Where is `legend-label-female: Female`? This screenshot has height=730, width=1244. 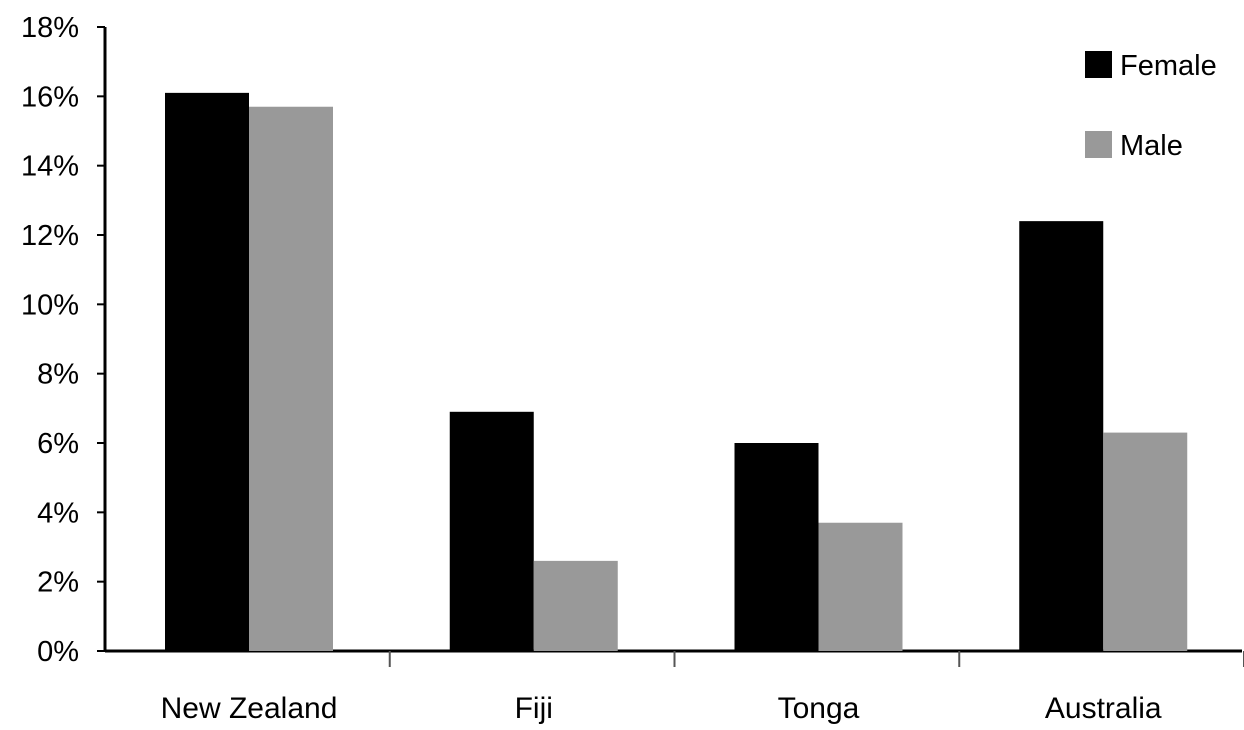
legend-label-female: Female is located at coordinates (1168, 66).